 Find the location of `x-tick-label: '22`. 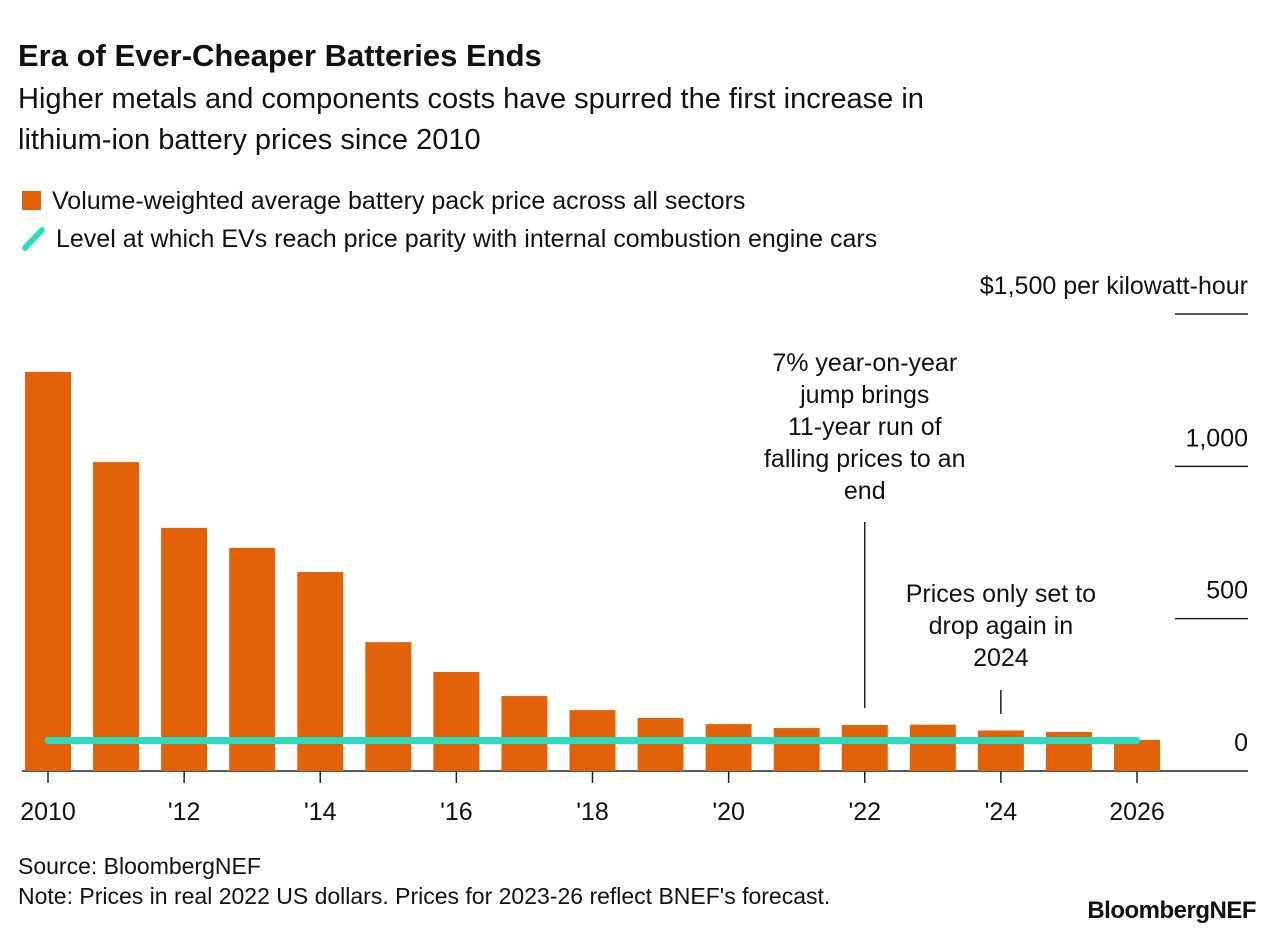

x-tick-label: '22 is located at coordinates (864, 812).